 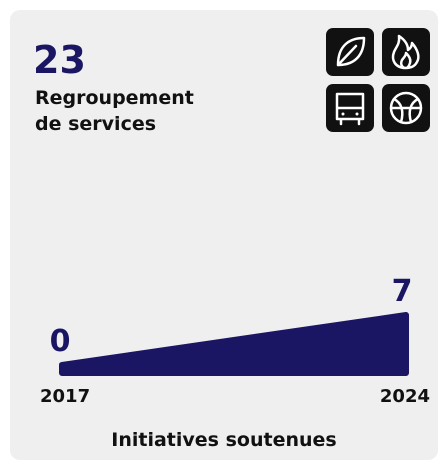 I want to click on leaf-icon, so click(x=351, y=51).